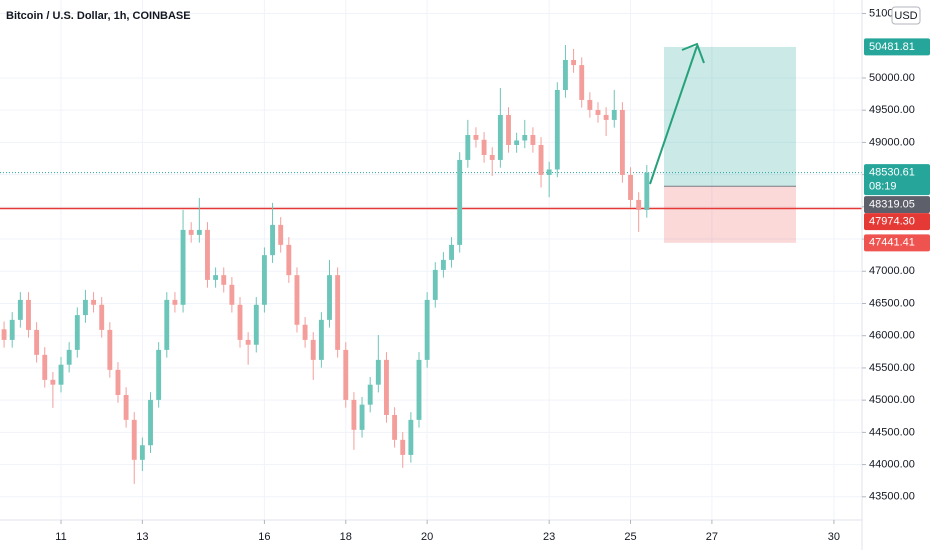  I want to click on currency-label: USD, so click(905, 16).